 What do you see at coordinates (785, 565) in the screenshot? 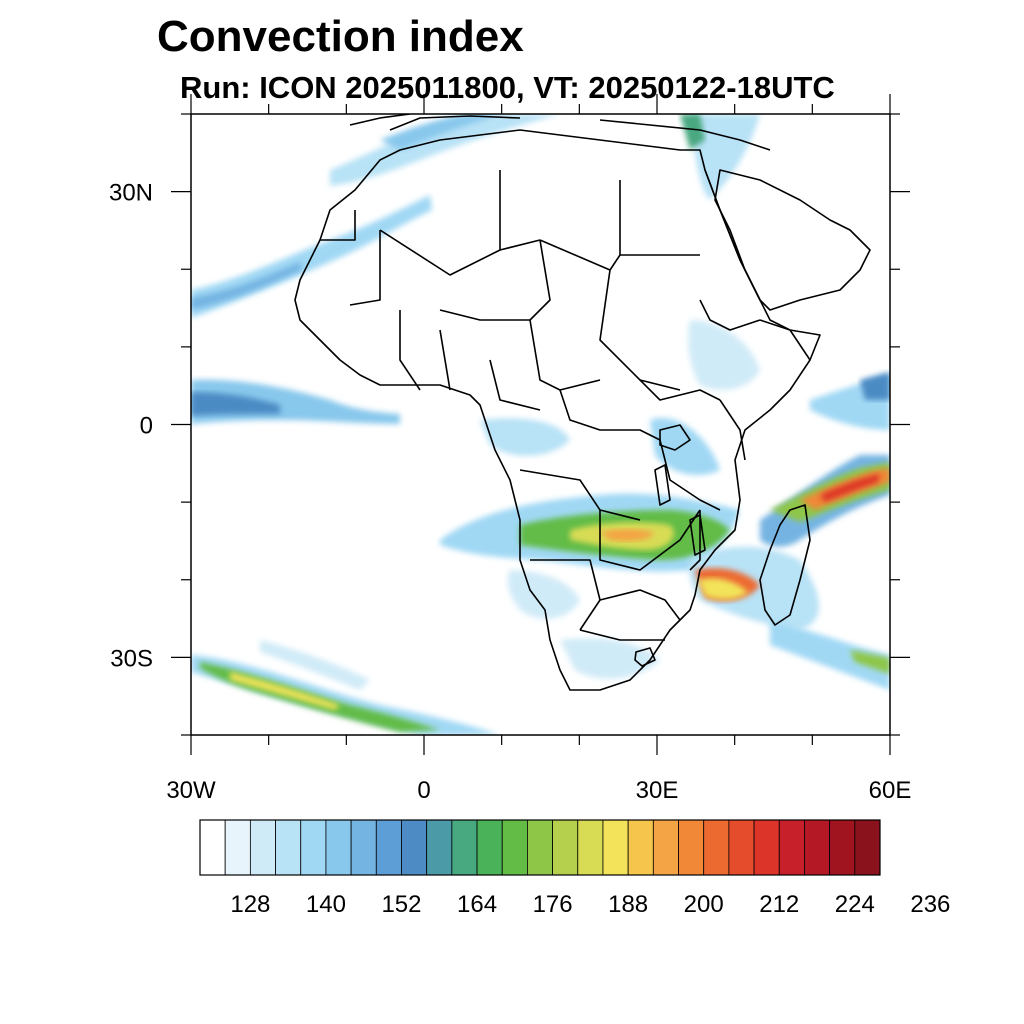
I see `madagascar` at bounding box center [785, 565].